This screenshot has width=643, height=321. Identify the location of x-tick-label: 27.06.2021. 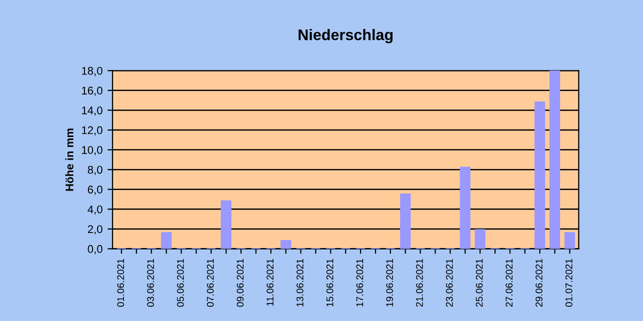
(509, 282).